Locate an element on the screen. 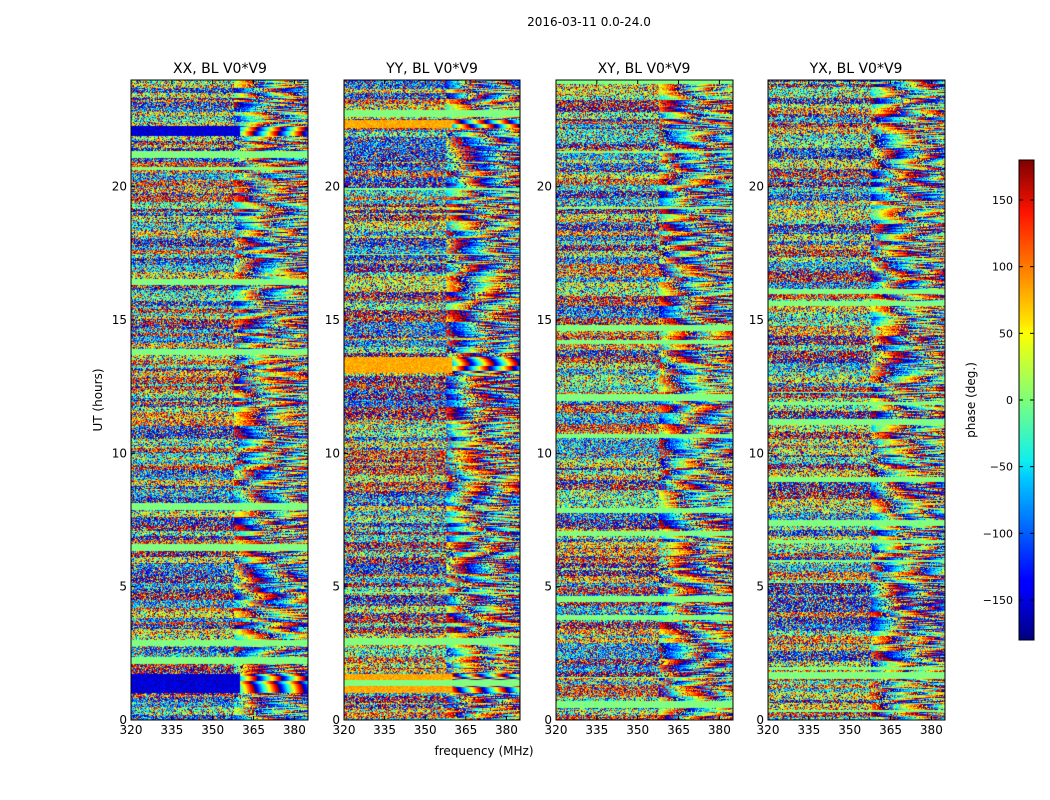 The height and width of the screenshot is (800, 1050). colorbar-tick-label: 50 is located at coordinates (1006, 333).